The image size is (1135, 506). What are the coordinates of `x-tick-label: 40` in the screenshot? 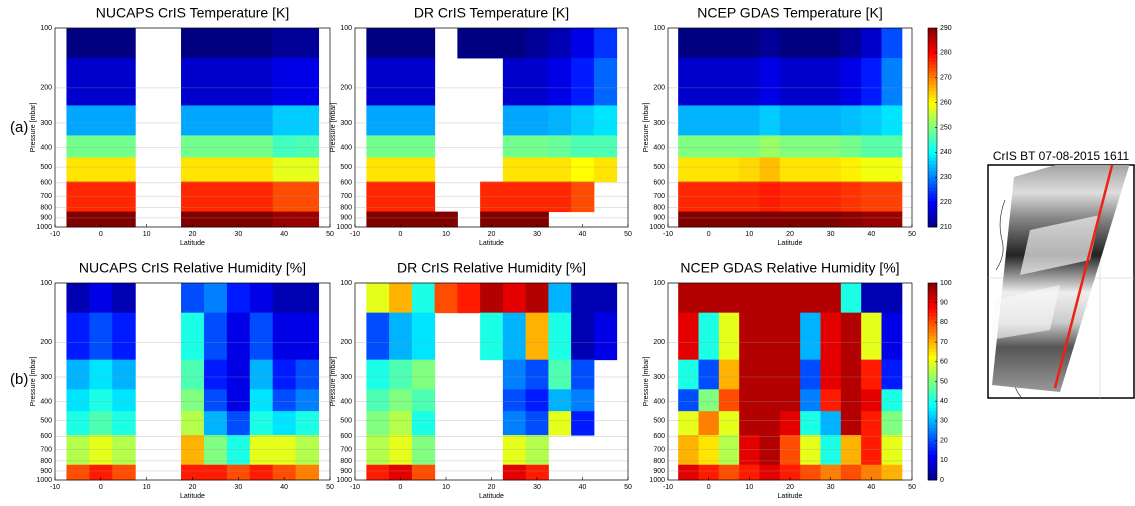 It's located at (583, 487).